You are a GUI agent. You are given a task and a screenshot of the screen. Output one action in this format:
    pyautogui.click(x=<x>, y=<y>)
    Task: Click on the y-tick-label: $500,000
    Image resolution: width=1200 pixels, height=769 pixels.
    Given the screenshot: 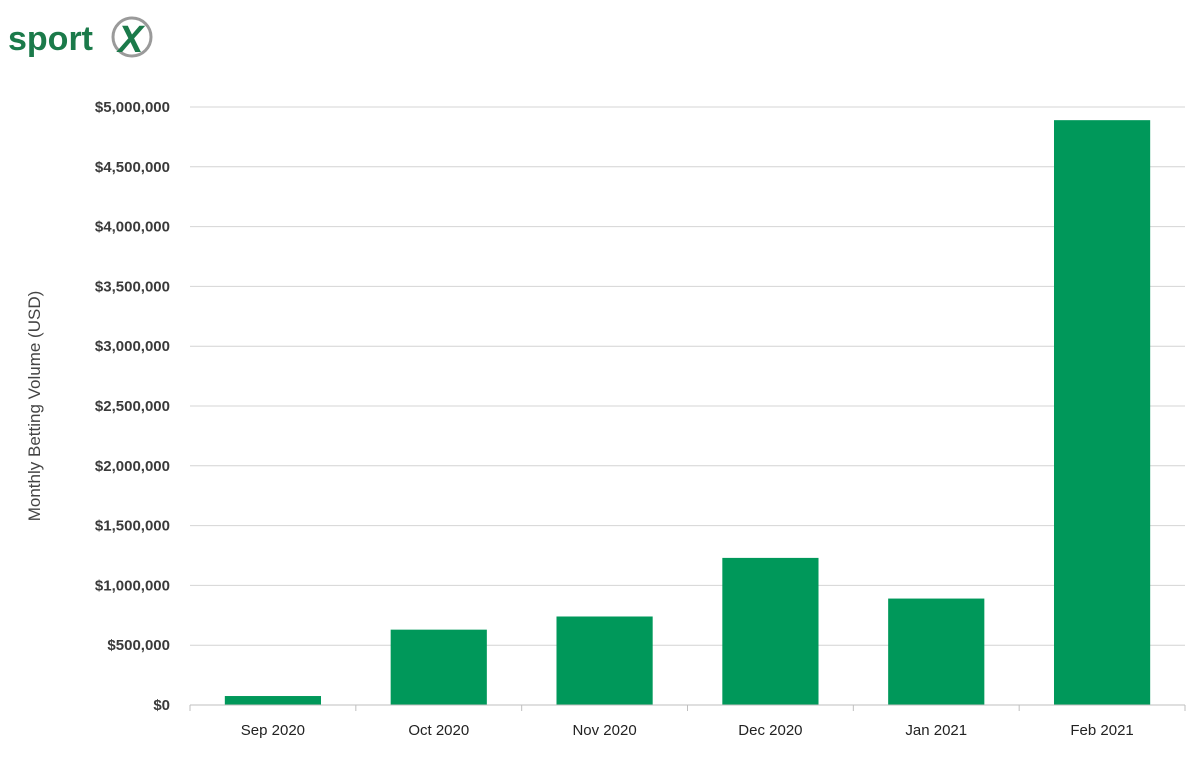 What is the action you would take?
    pyautogui.click(x=138, y=645)
    